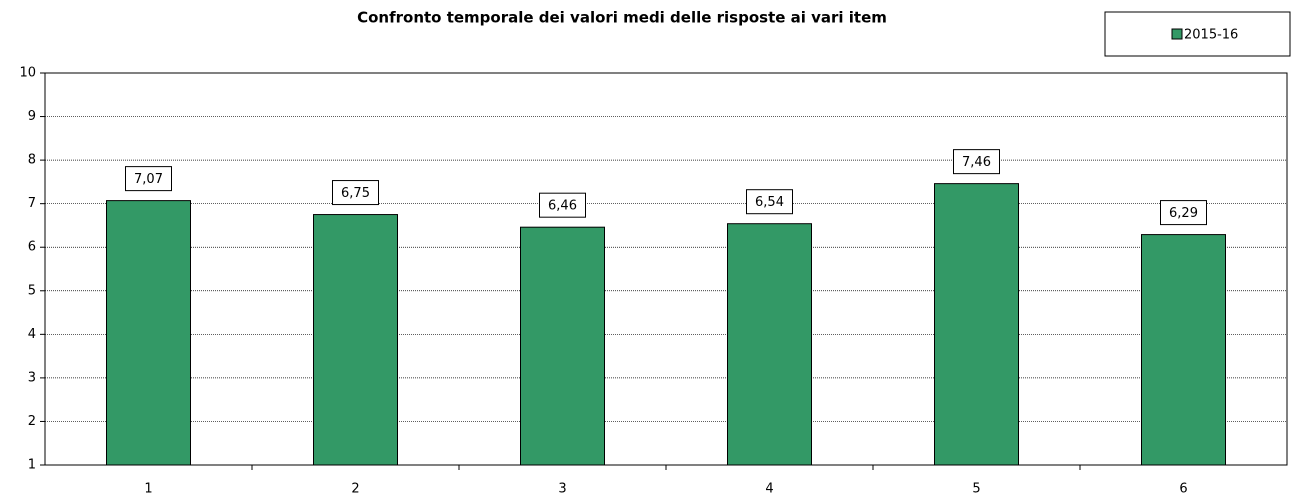 Image resolution: width=1298 pixels, height=497 pixels. What do you see at coordinates (32, 247) in the screenshot?
I see `y-tick-label: 6` at bounding box center [32, 247].